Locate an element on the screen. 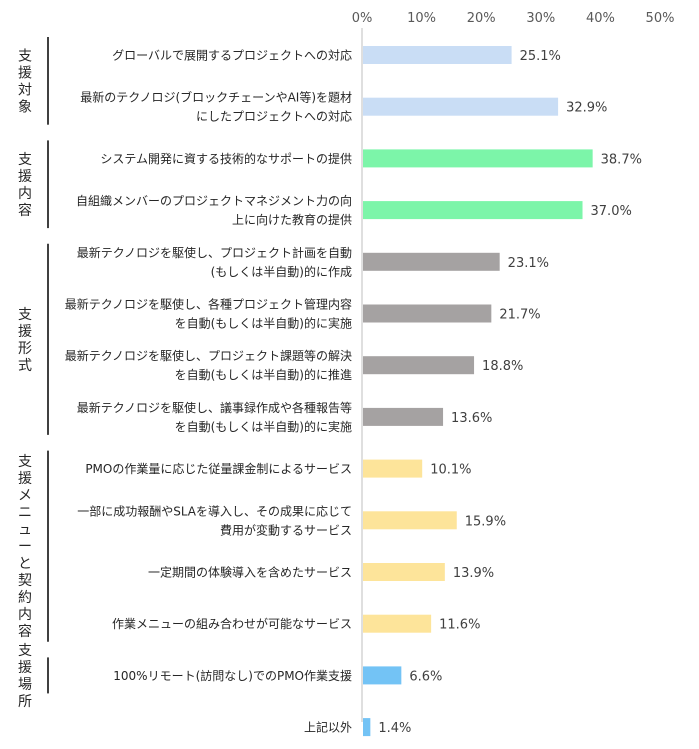  group-label: 支援対象 is located at coordinates (25, 81).